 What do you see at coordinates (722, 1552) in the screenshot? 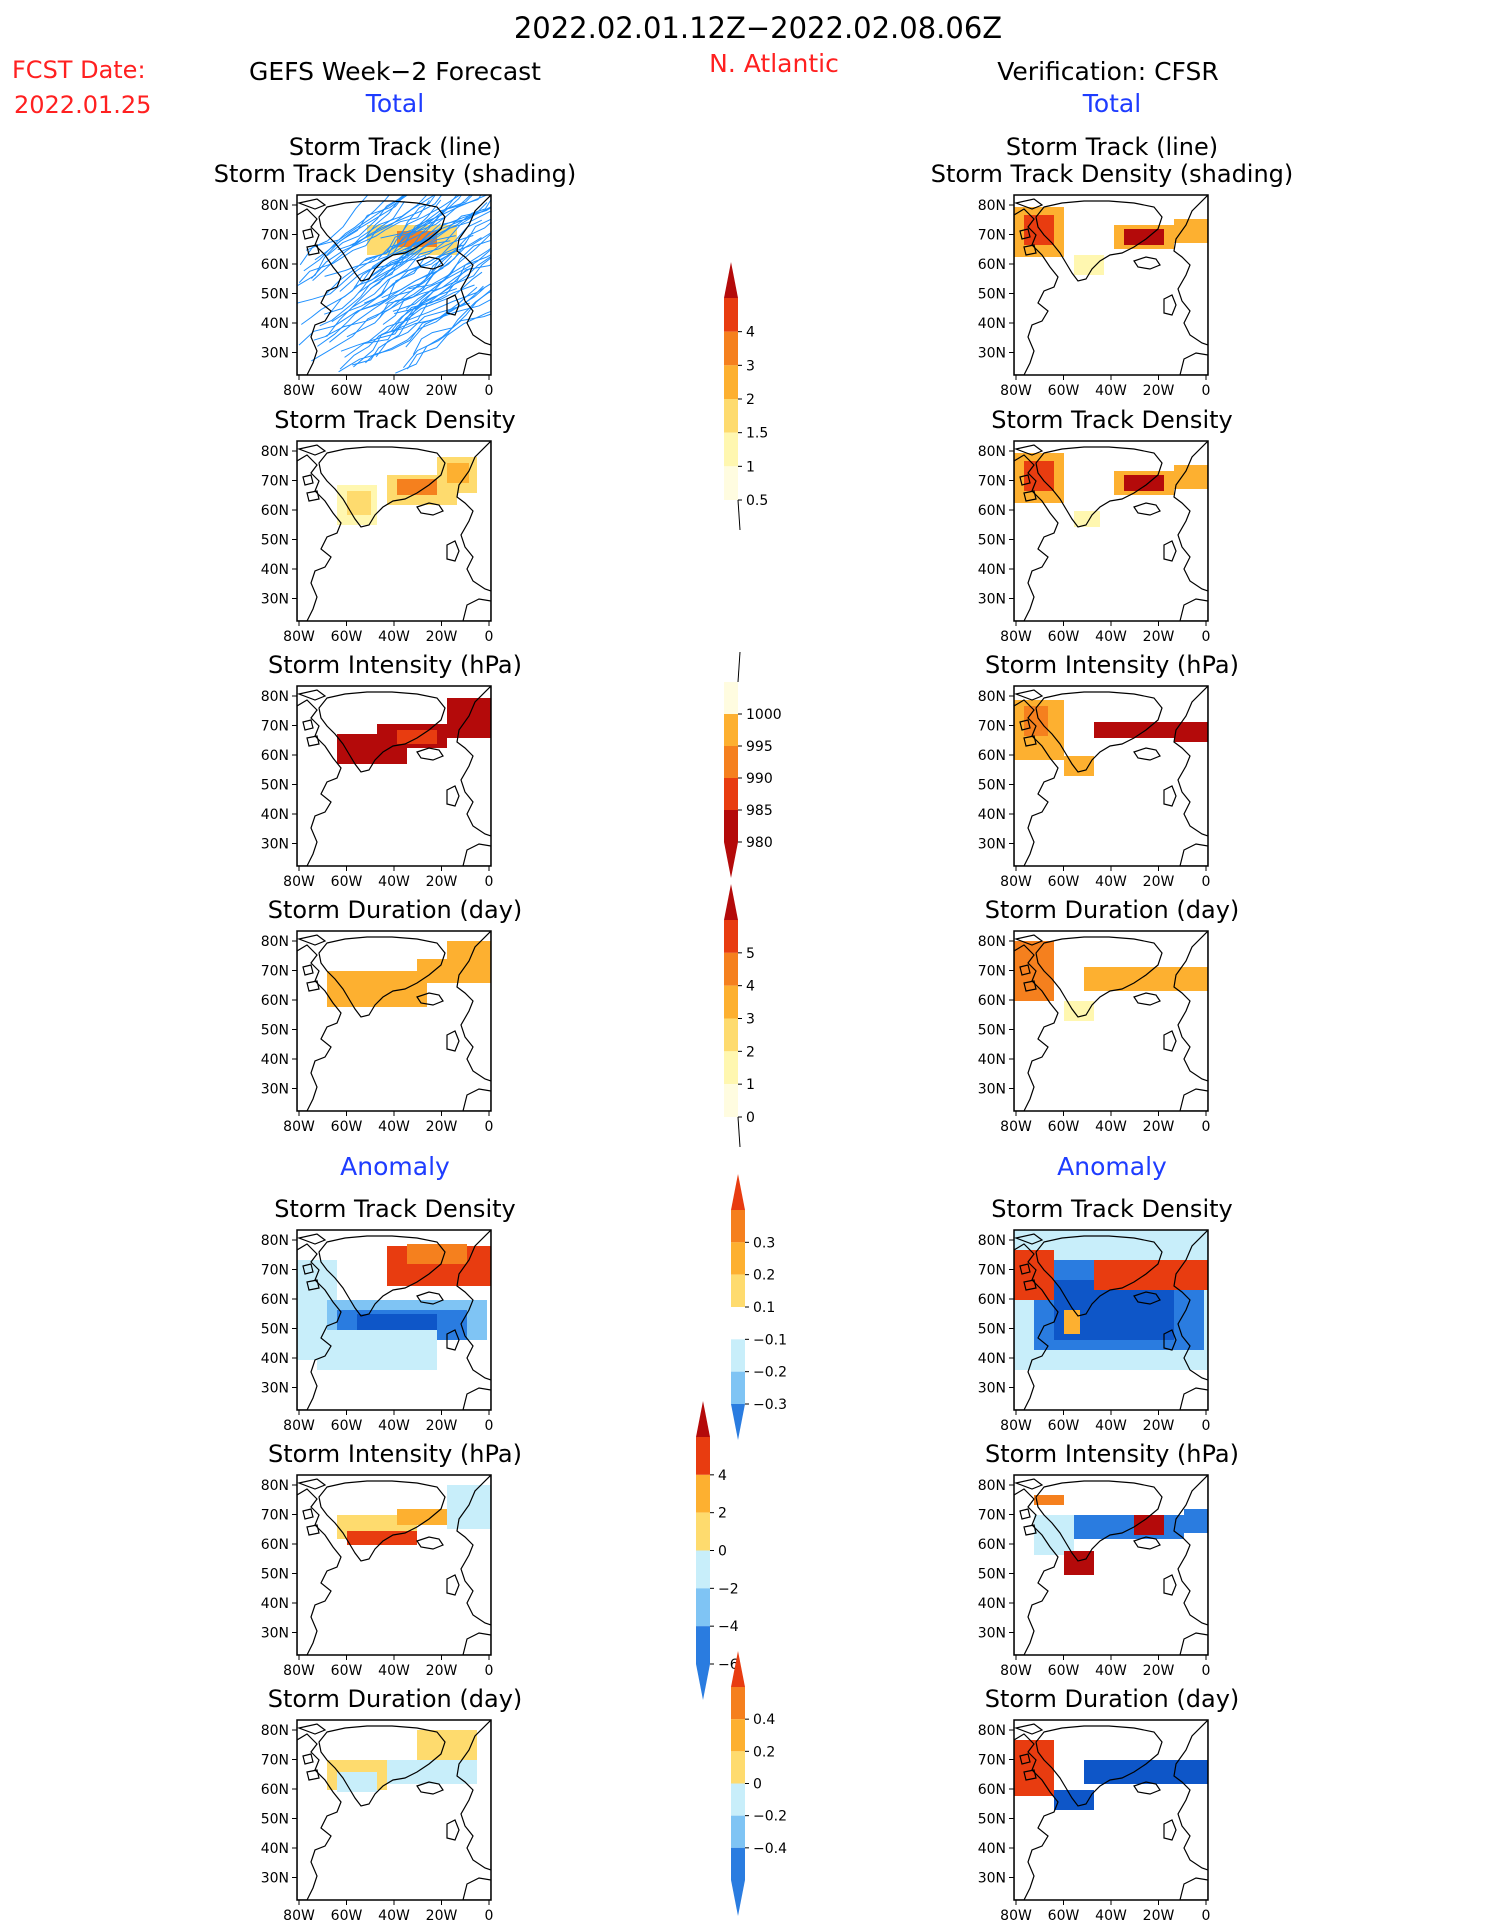
I see `colorbar-label: 0` at bounding box center [722, 1552].